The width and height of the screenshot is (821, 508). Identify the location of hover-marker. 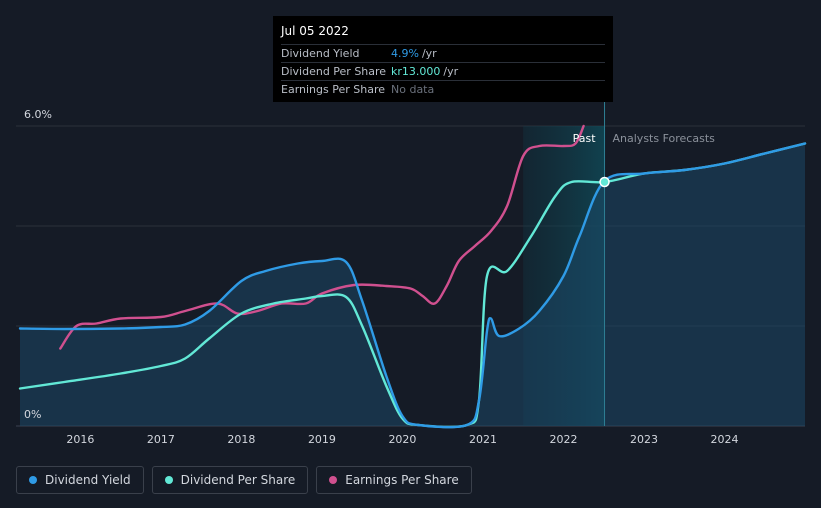
(604, 182).